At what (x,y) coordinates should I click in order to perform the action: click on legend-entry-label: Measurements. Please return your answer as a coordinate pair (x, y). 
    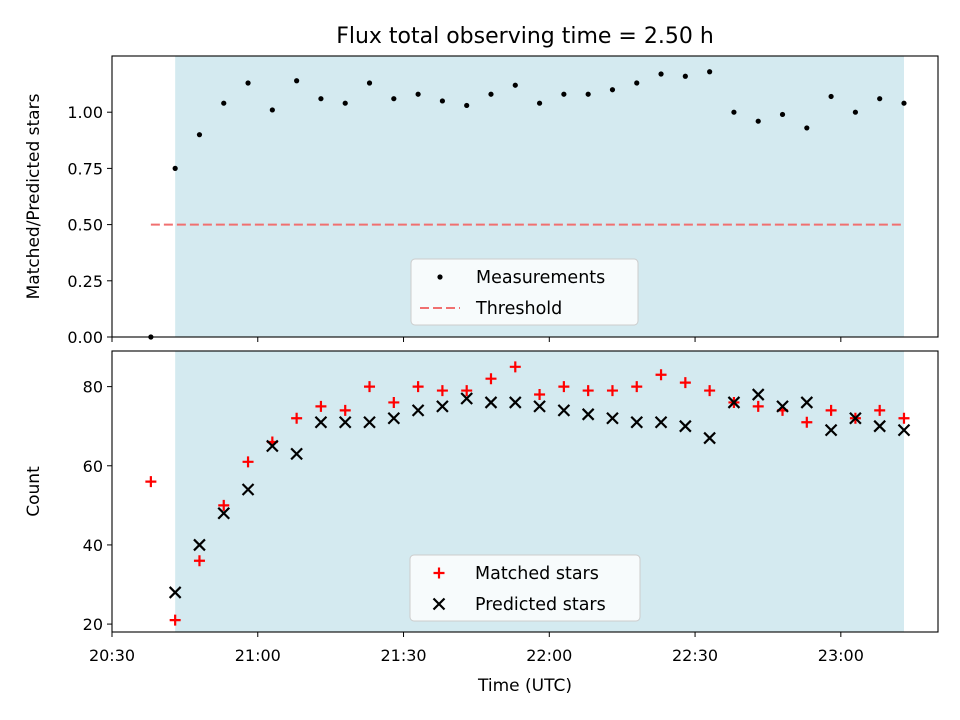
    Looking at the image, I should click on (540, 278).